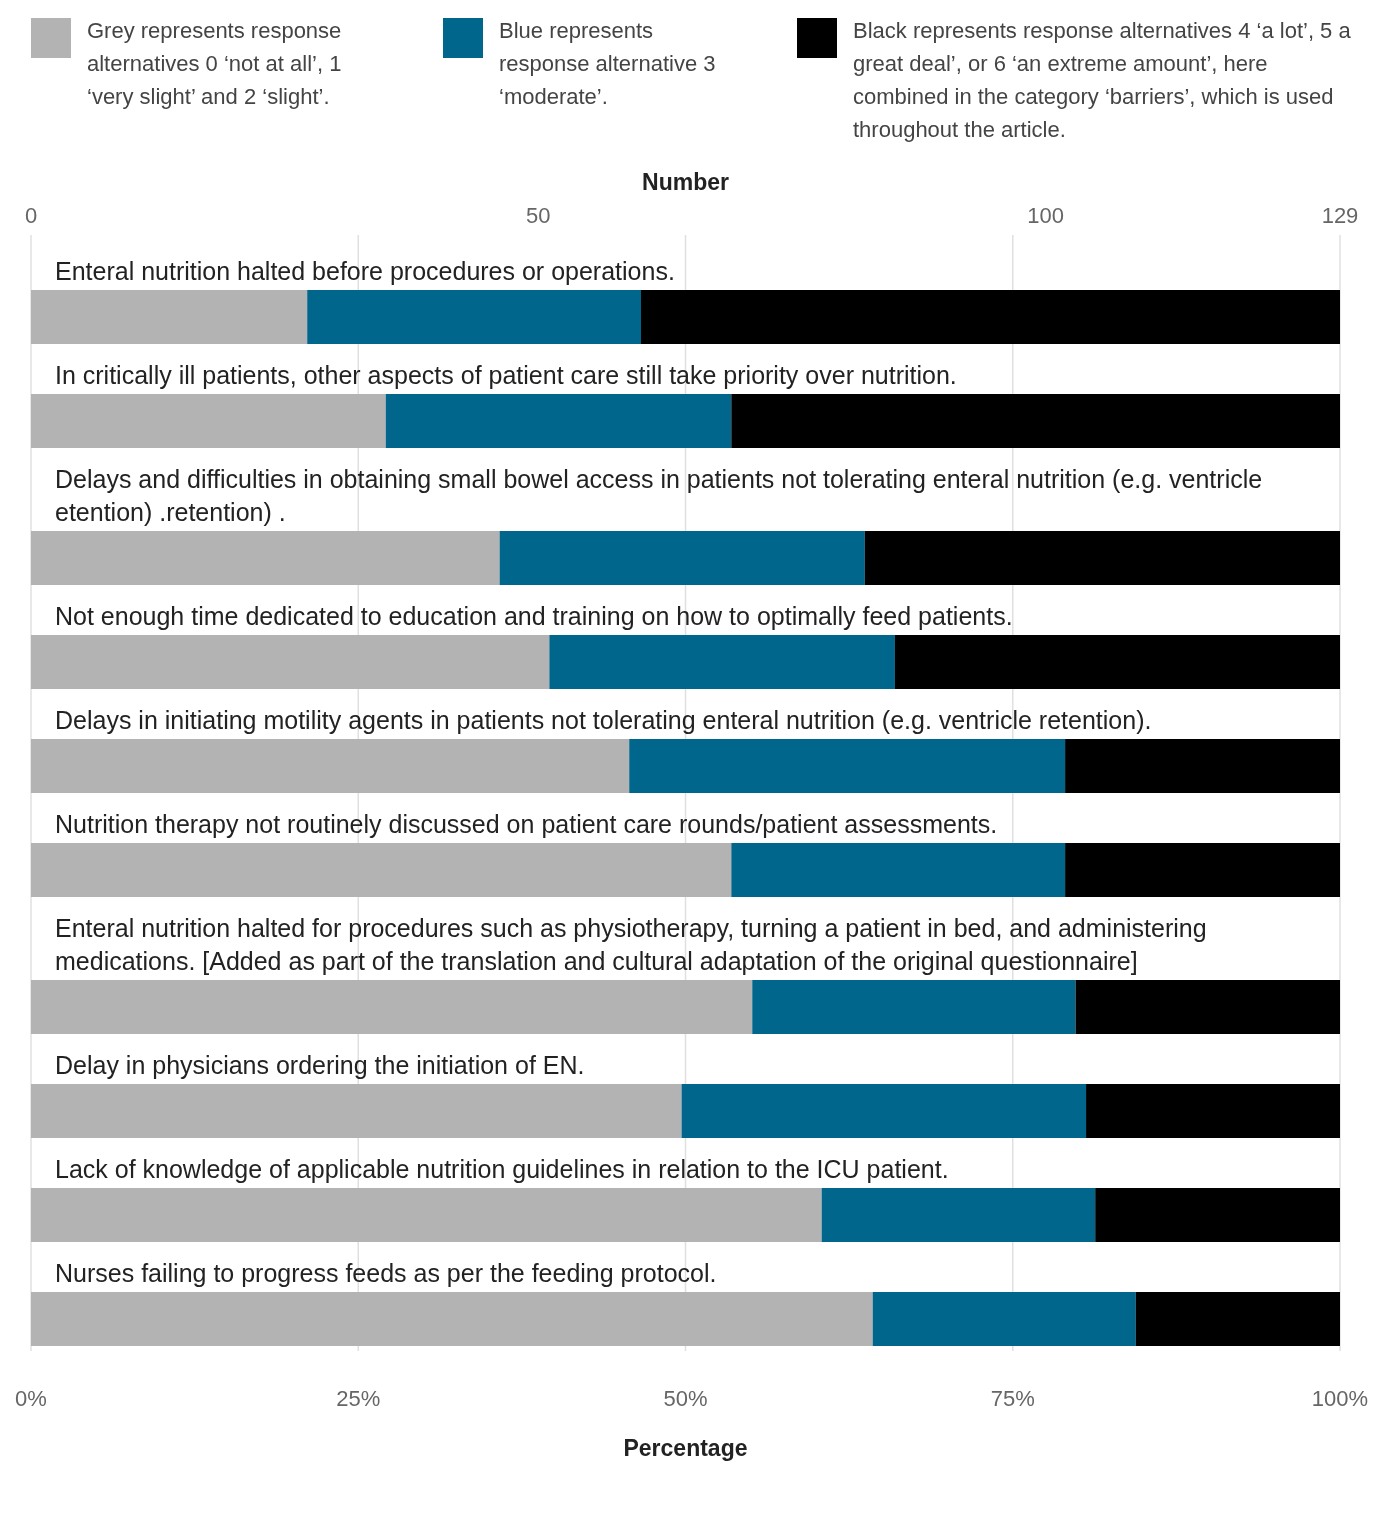 The height and width of the screenshot is (1526, 1377). Describe the element at coordinates (214, 63) in the screenshot. I see `legend-label: Grey represents response alternatives 0 ‘not at all’, 1 ‘very slight’ and 2 ‘slight’.` at that location.